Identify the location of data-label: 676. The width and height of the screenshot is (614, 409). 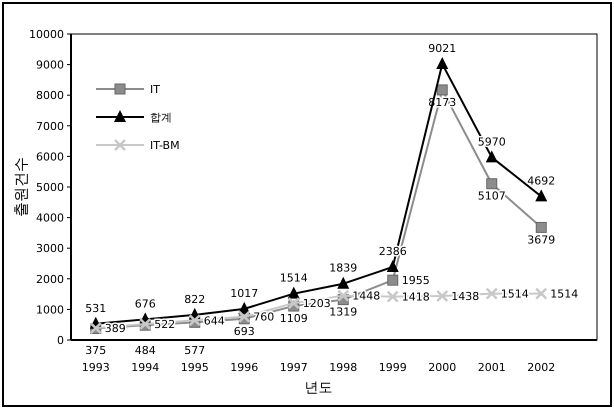
(145, 303).